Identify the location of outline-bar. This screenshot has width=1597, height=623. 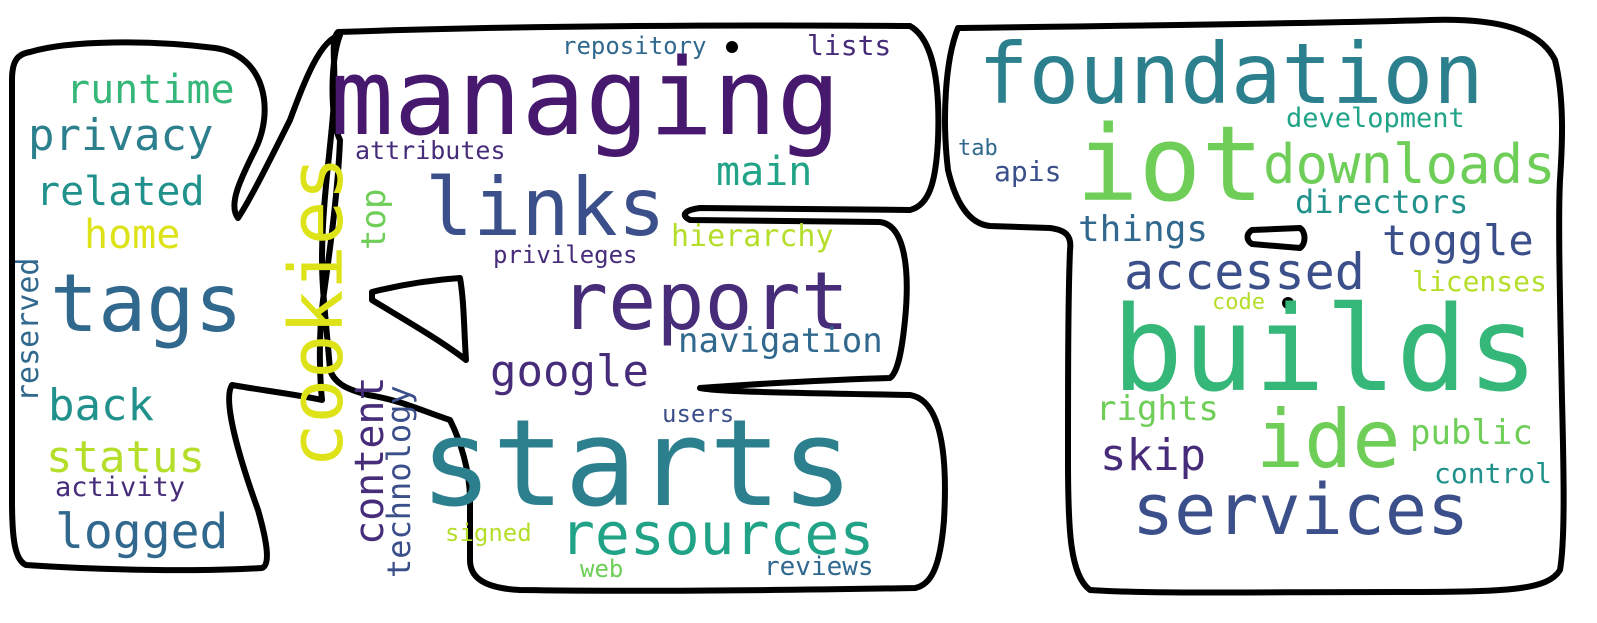
(1276, 238).